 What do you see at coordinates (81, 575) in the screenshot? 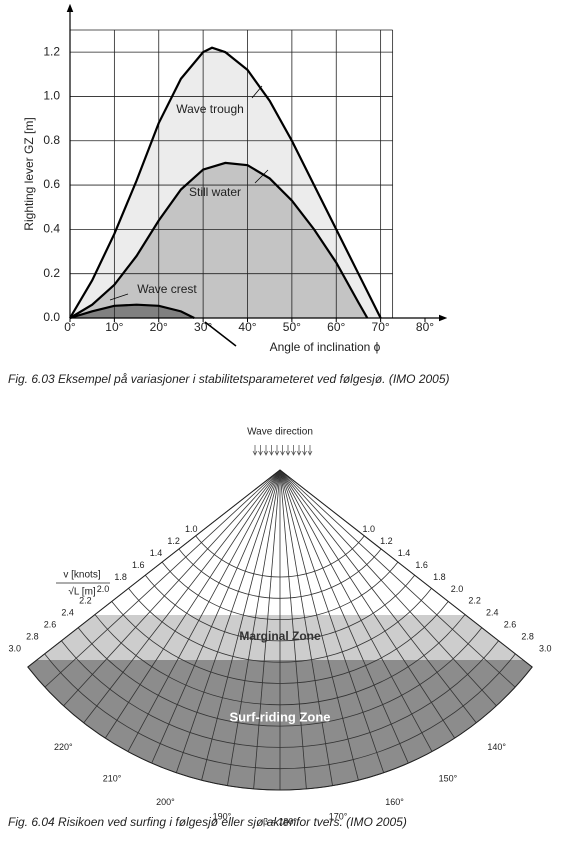
I see `ratio-numerator: v [knots]` at bounding box center [81, 575].